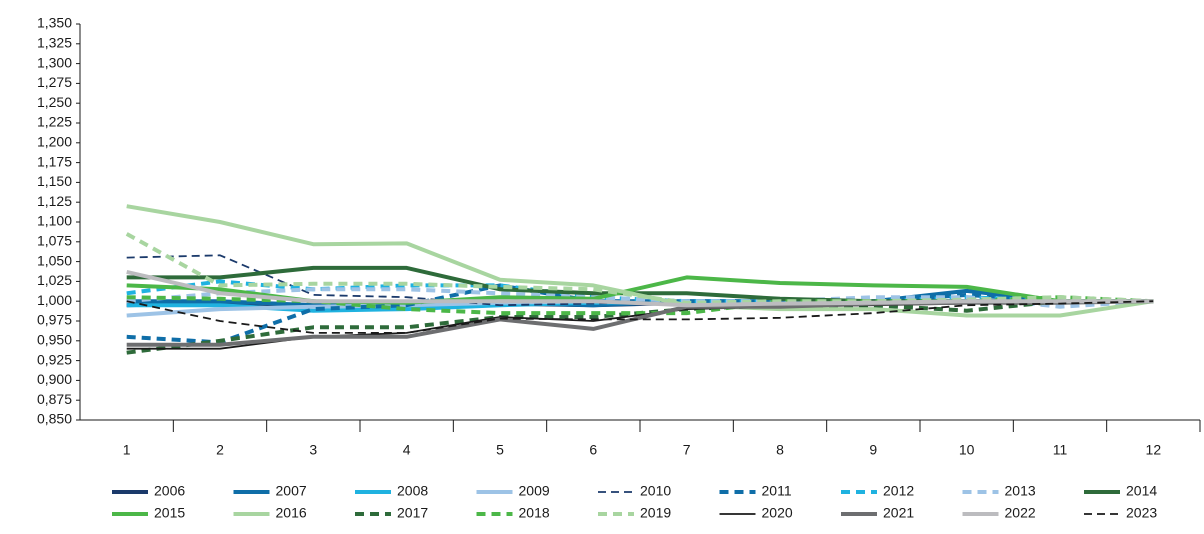 The width and height of the screenshot is (1204, 534). Describe the element at coordinates (54, 82) in the screenshot. I see `y-tick-label: 1,275` at that location.